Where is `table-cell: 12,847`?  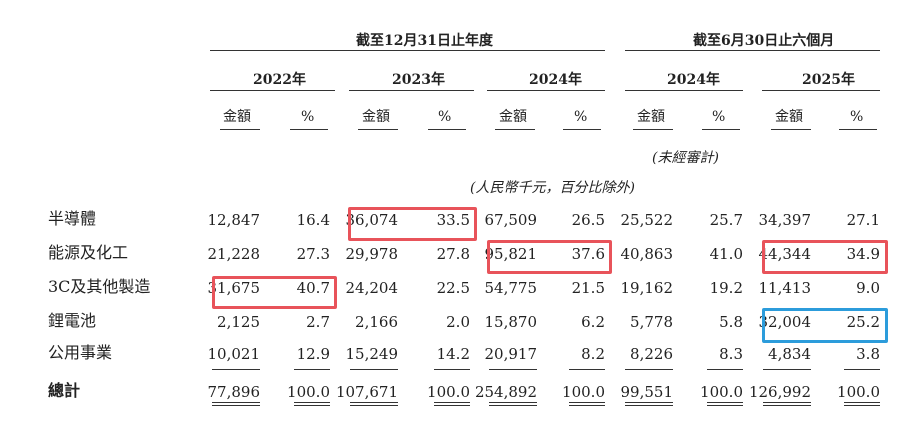 table-cell: 12,847 is located at coordinates (234, 220).